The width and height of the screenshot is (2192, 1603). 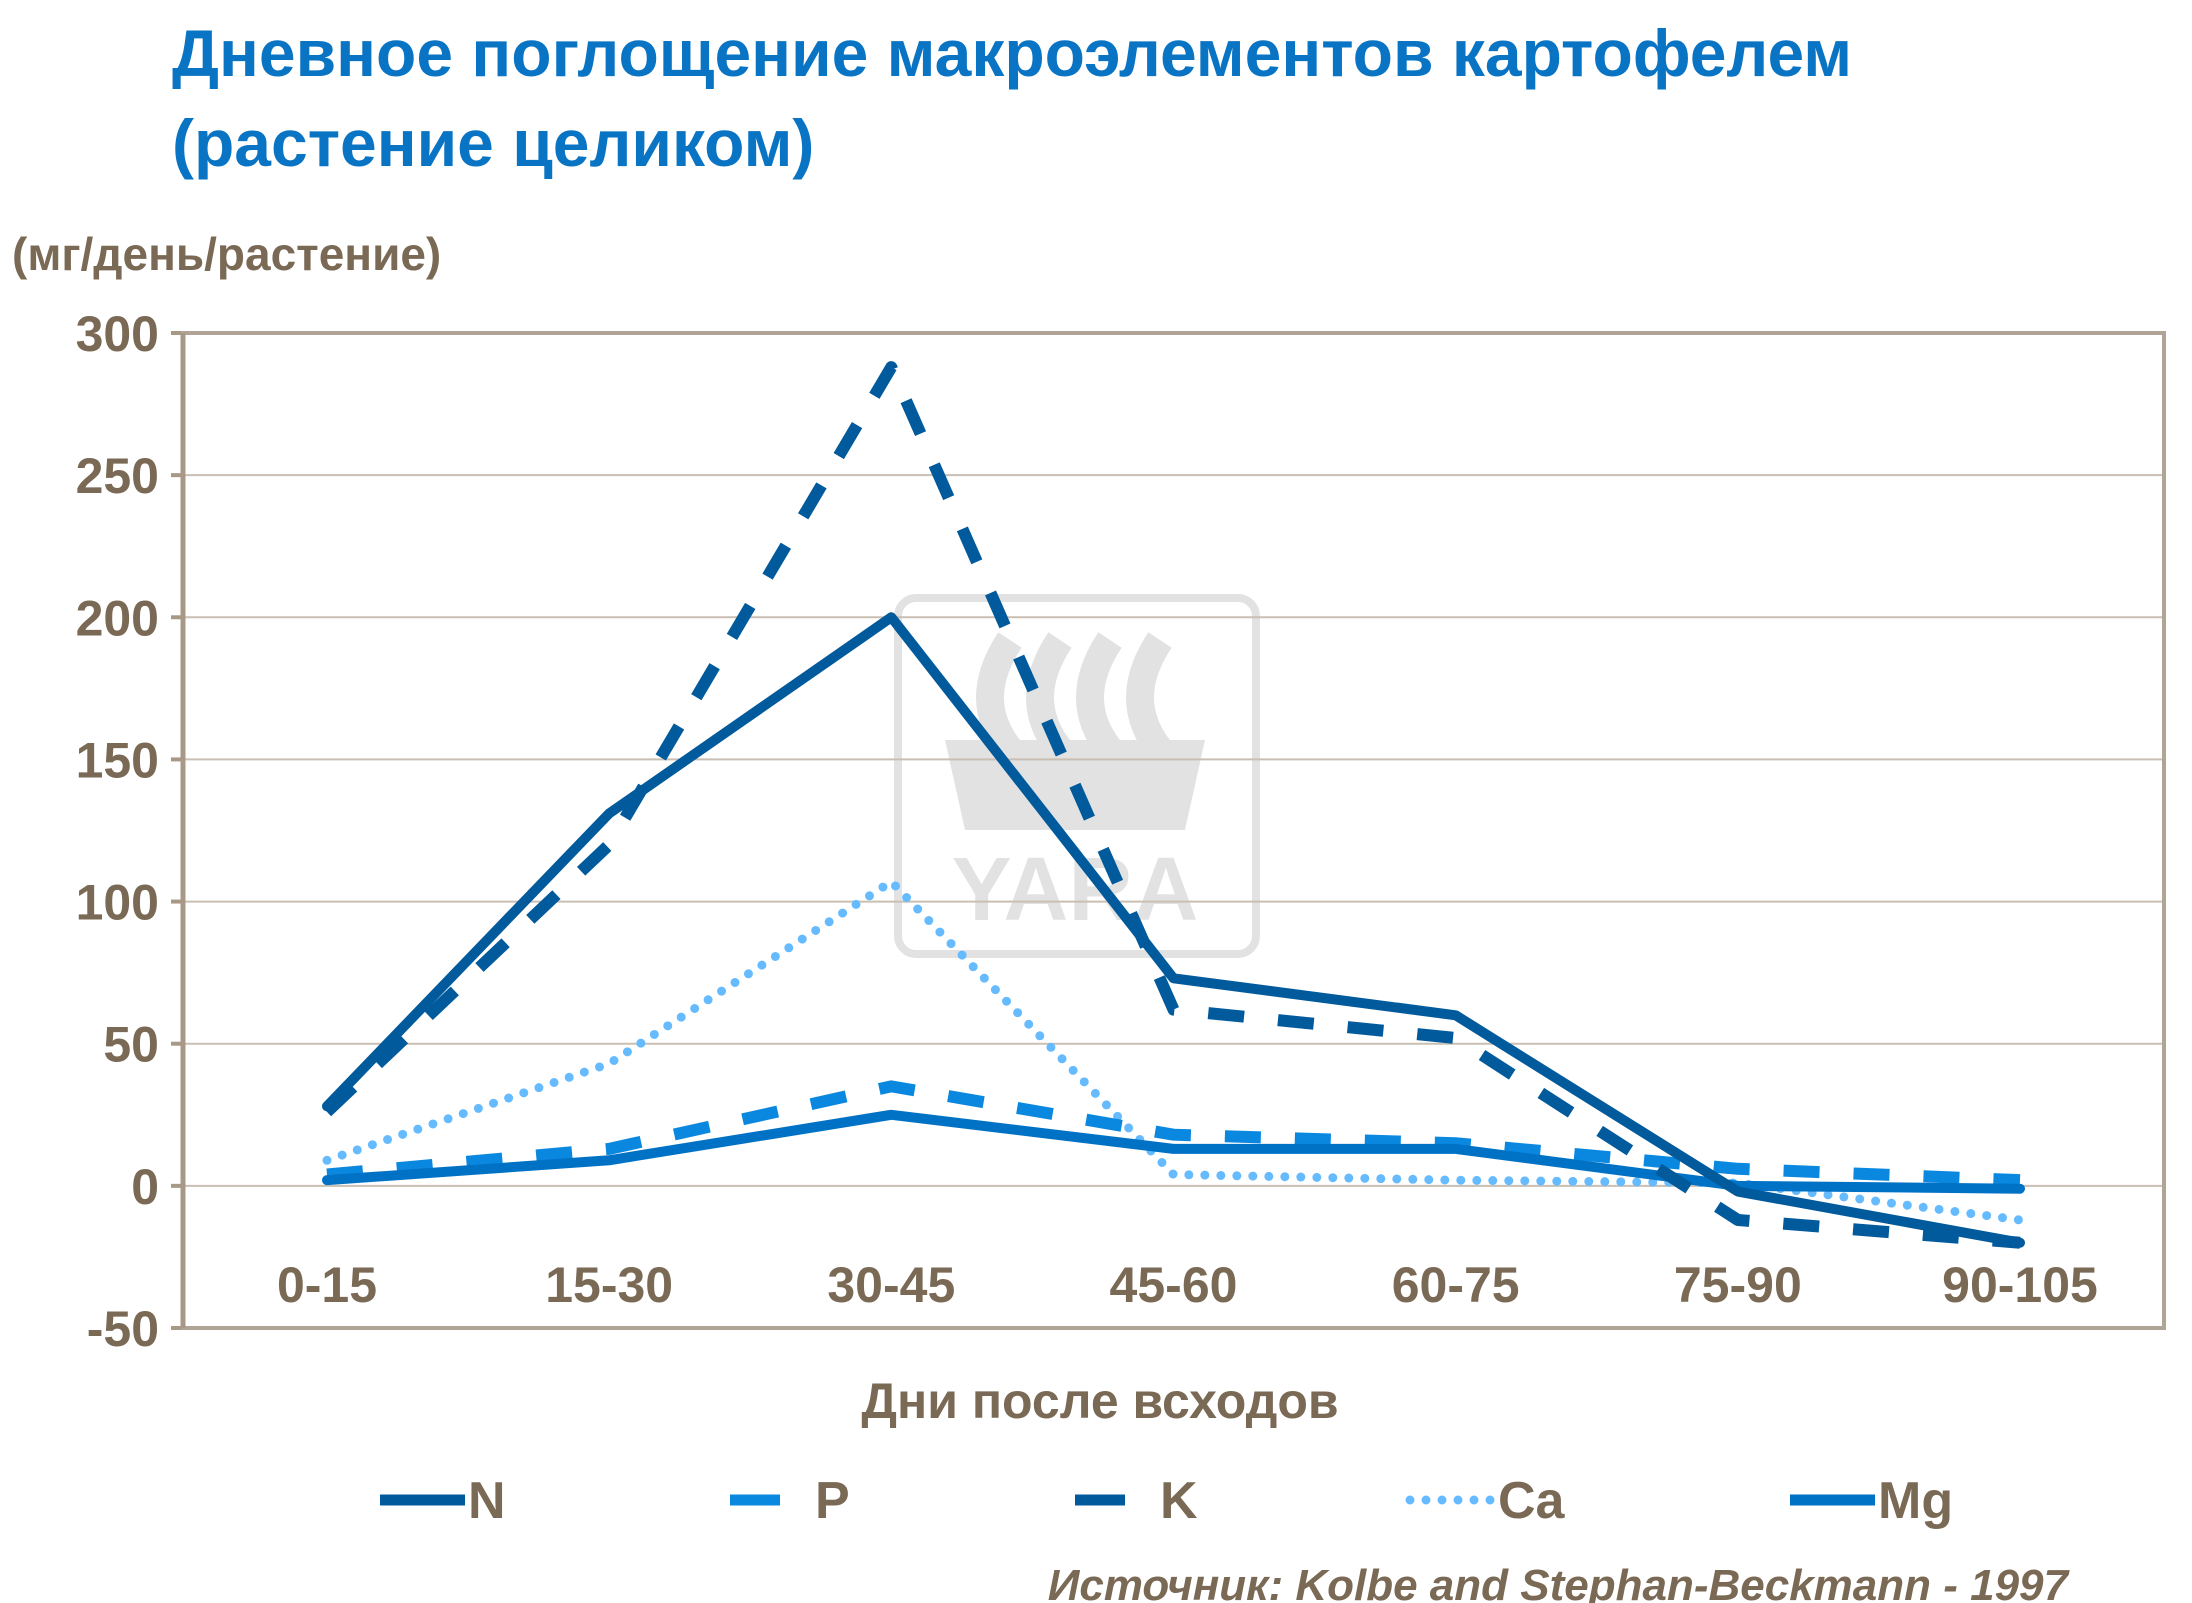 I want to click on y-tick-label: 200, so click(x=117, y=618).